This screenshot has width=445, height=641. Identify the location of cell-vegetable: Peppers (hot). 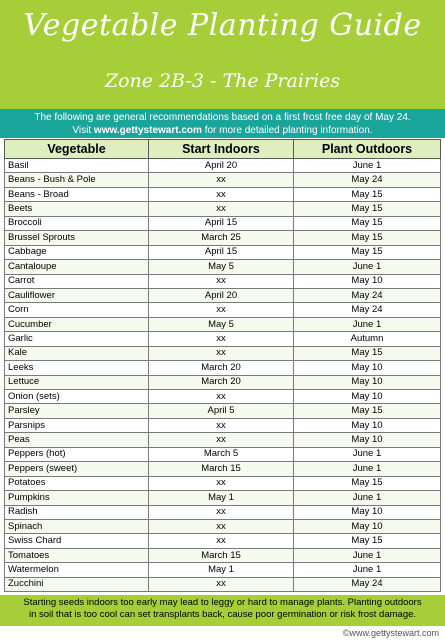
(76, 454).